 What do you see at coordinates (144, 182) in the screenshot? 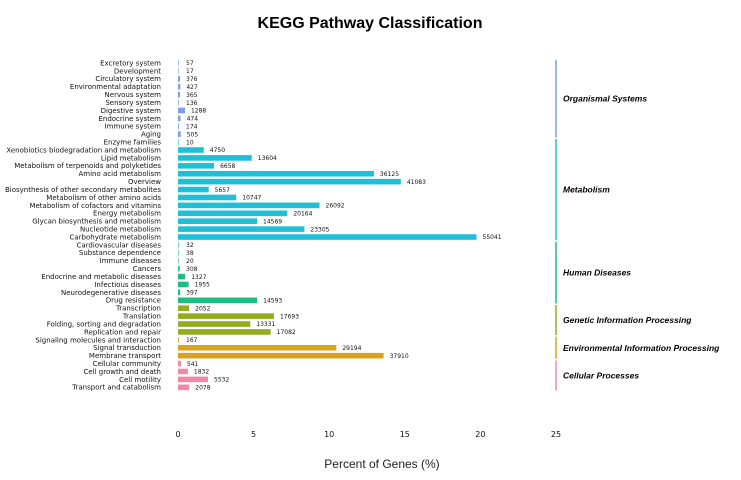
I see `category-label: Overview` at bounding box center [144, 182].